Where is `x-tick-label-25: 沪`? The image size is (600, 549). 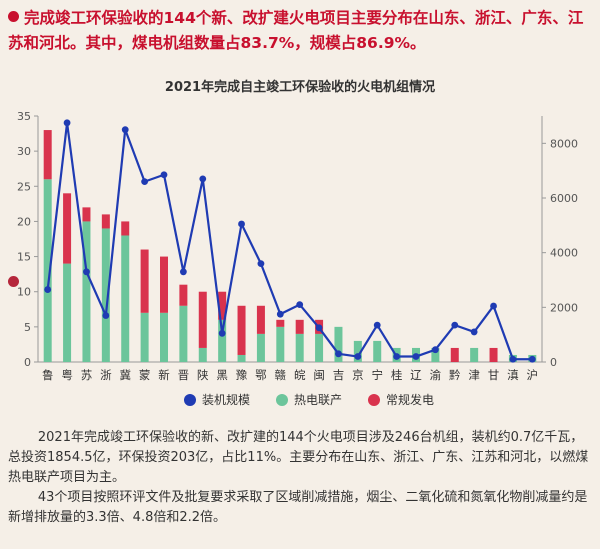 x-tick-label-25: 沪 is located at coordinates (533, 375).